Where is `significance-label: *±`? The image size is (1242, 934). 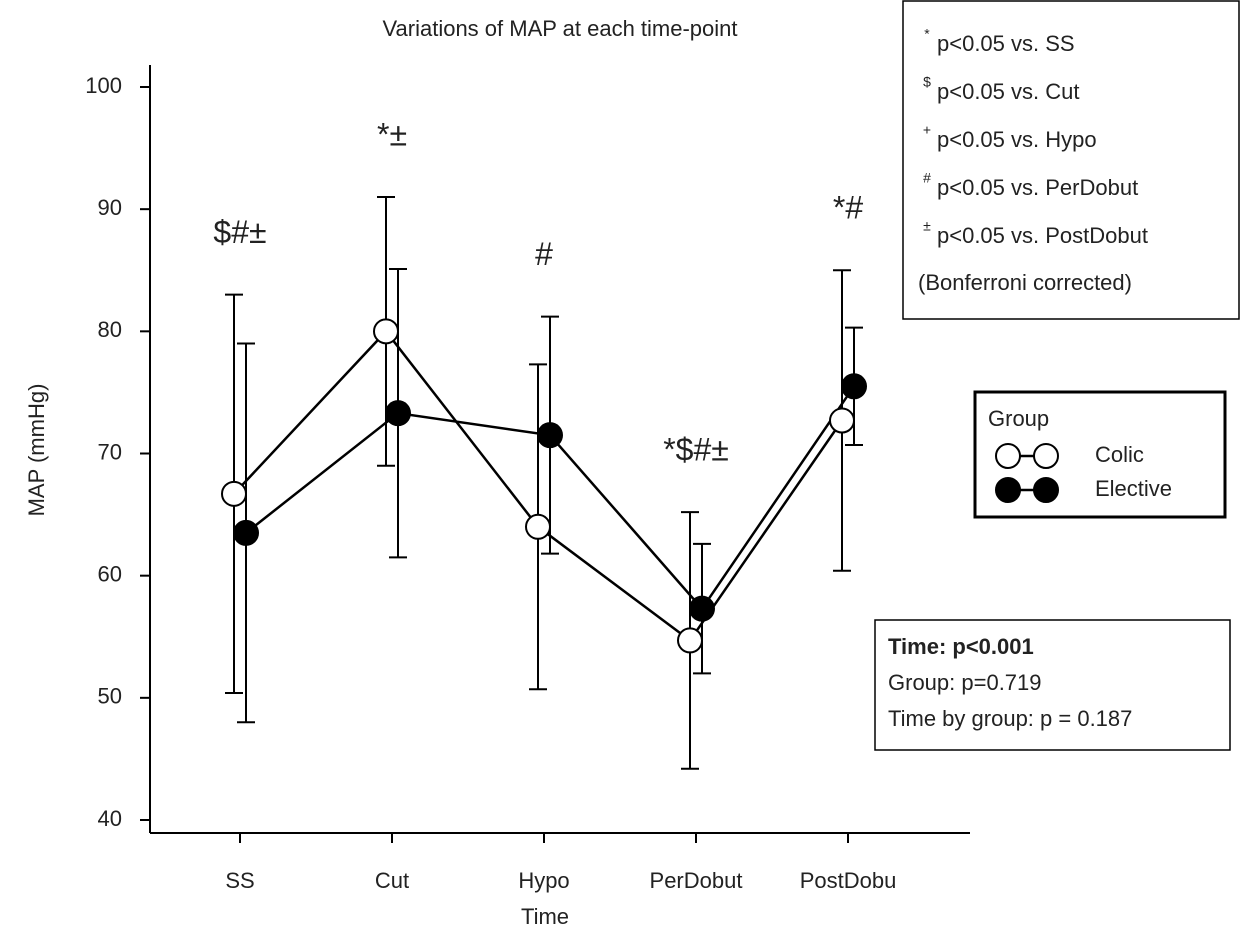 significance-label: *± is located at coordinates (392, 134).